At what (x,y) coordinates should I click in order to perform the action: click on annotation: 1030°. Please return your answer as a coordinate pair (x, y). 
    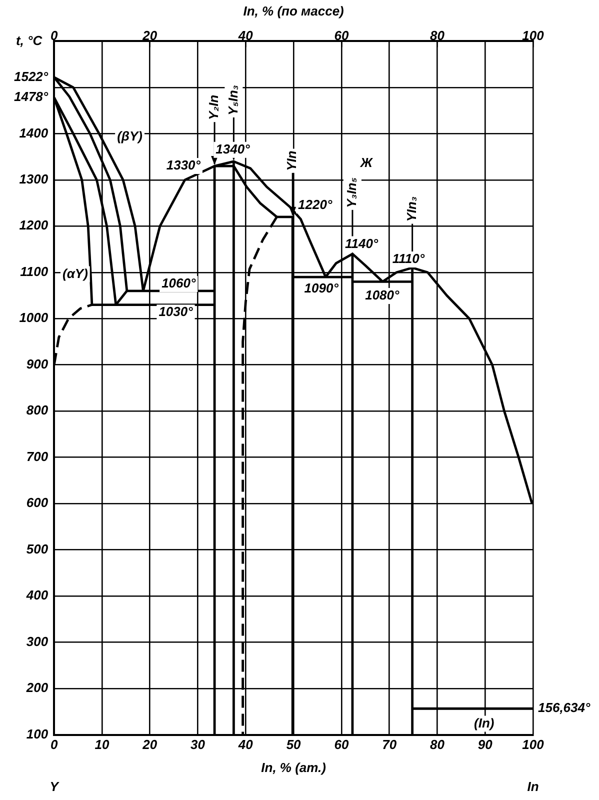
    Looking at the image, I should click on (176, 312).